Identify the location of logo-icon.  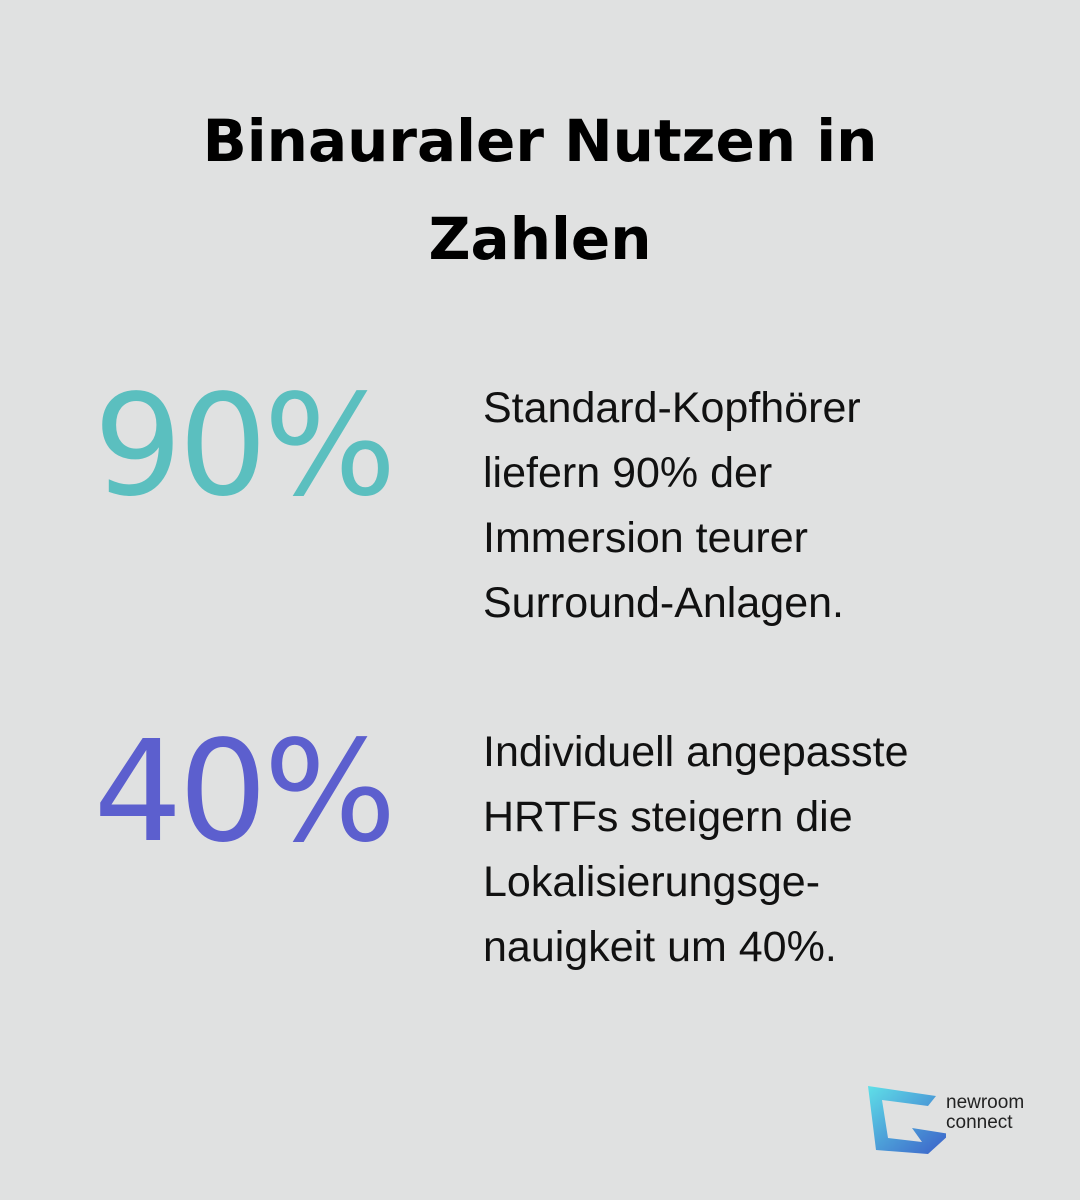
(907, 1120).